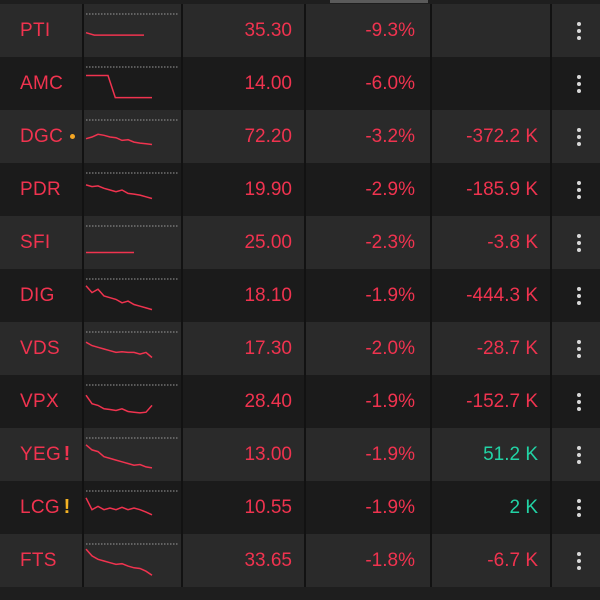 Image resolution: width=600 pixels, height=600 pixels. What do you see at coordinates (35, 30) in the screenshot?
I see `ticker-symbol: PTI` at bounding box center [35, 30].